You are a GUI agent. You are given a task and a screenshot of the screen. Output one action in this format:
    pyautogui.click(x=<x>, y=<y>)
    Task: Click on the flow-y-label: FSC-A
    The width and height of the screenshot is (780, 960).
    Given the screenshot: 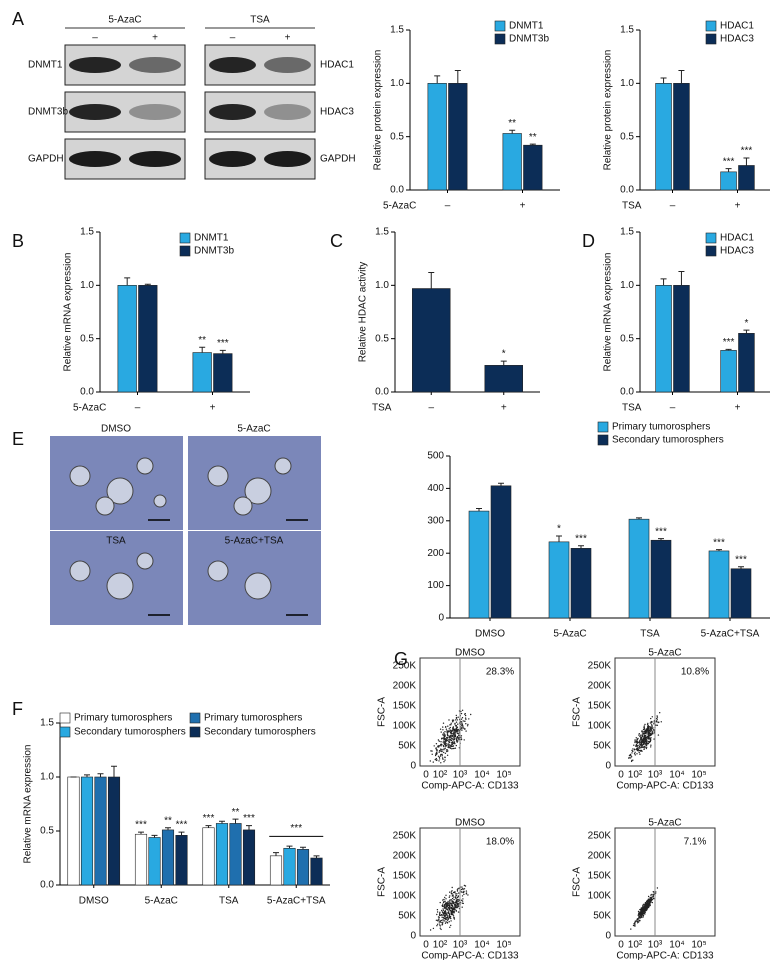 What is the action you would take?
    pyautogui.click(x=382, y=882)
    